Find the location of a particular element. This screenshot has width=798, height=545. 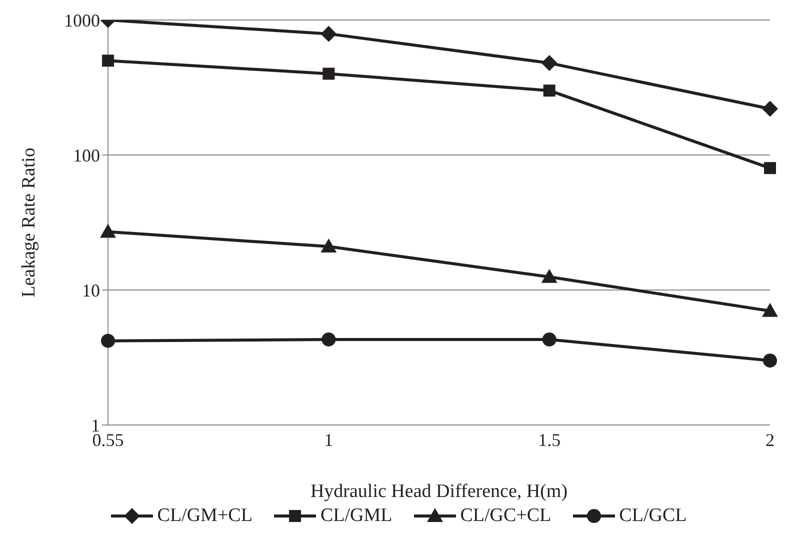

legend-label: CL/GC+CL is located at coordinates (506, 516).